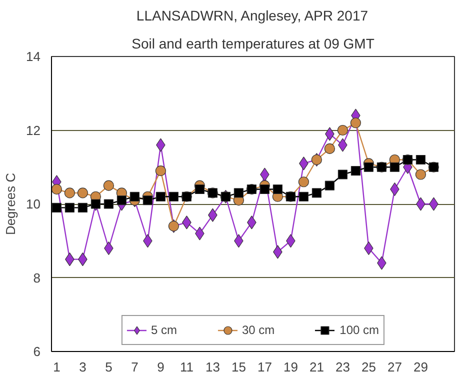  I want to click on x-tick-label: 13, so click(212, 367).